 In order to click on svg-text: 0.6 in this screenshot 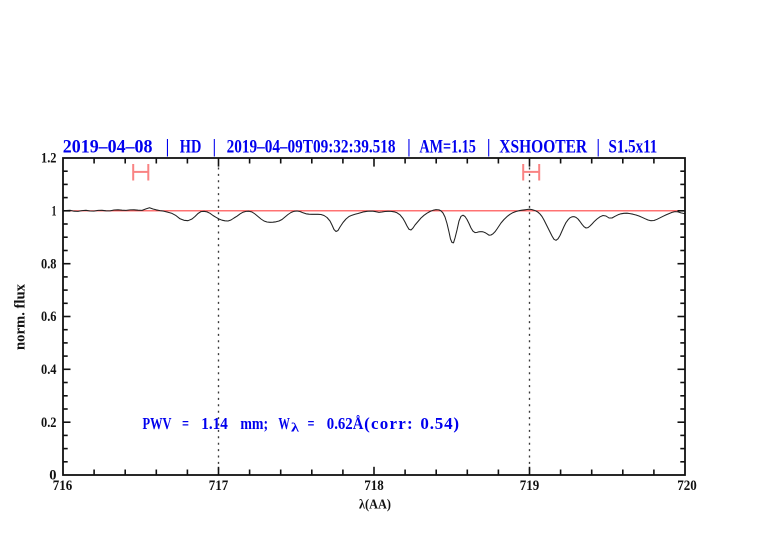, I will do `click(49, 317)`.